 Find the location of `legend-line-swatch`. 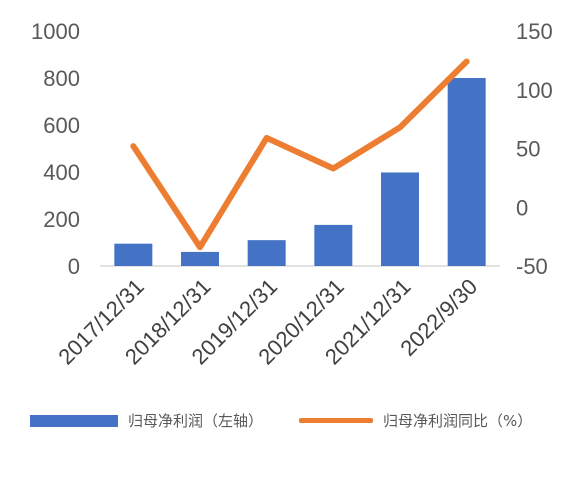

legend-line-swatch is located at coordinates (336, 420).